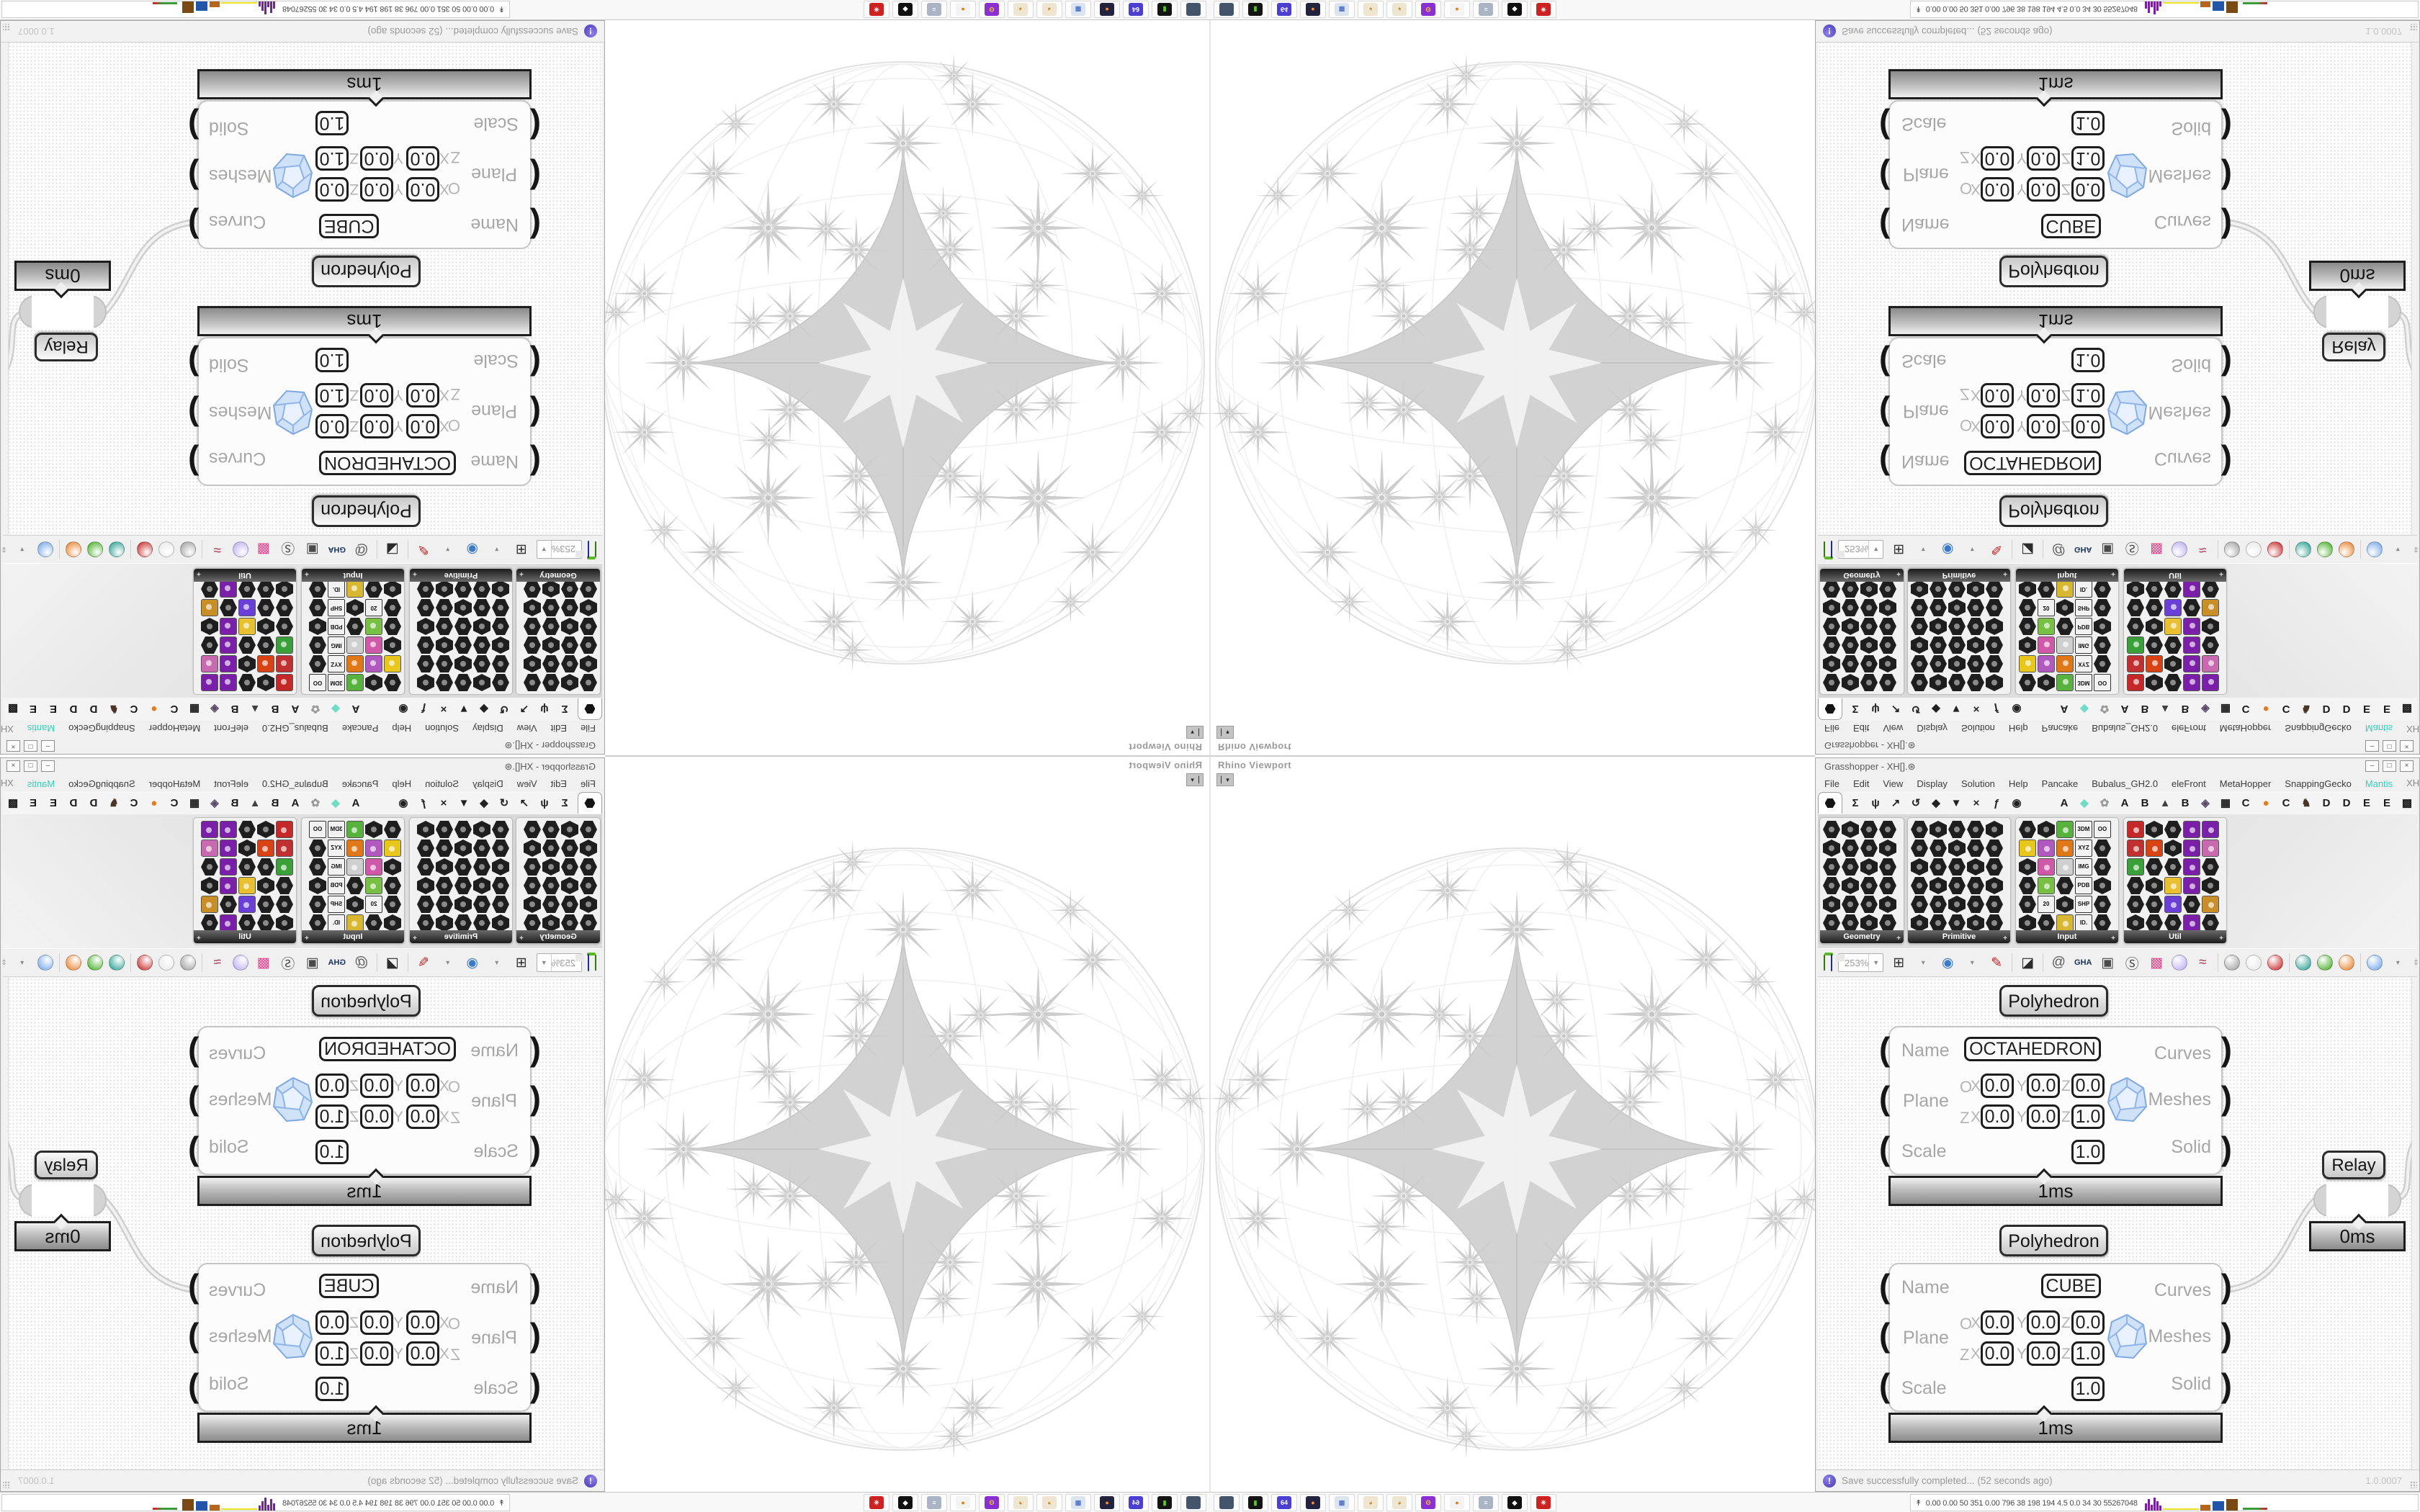 Image resolution: width=2420 pixels, height=1512 pixels. I want to click on taskbar-app-owl-app: ʘ, so click(1428, 1502).